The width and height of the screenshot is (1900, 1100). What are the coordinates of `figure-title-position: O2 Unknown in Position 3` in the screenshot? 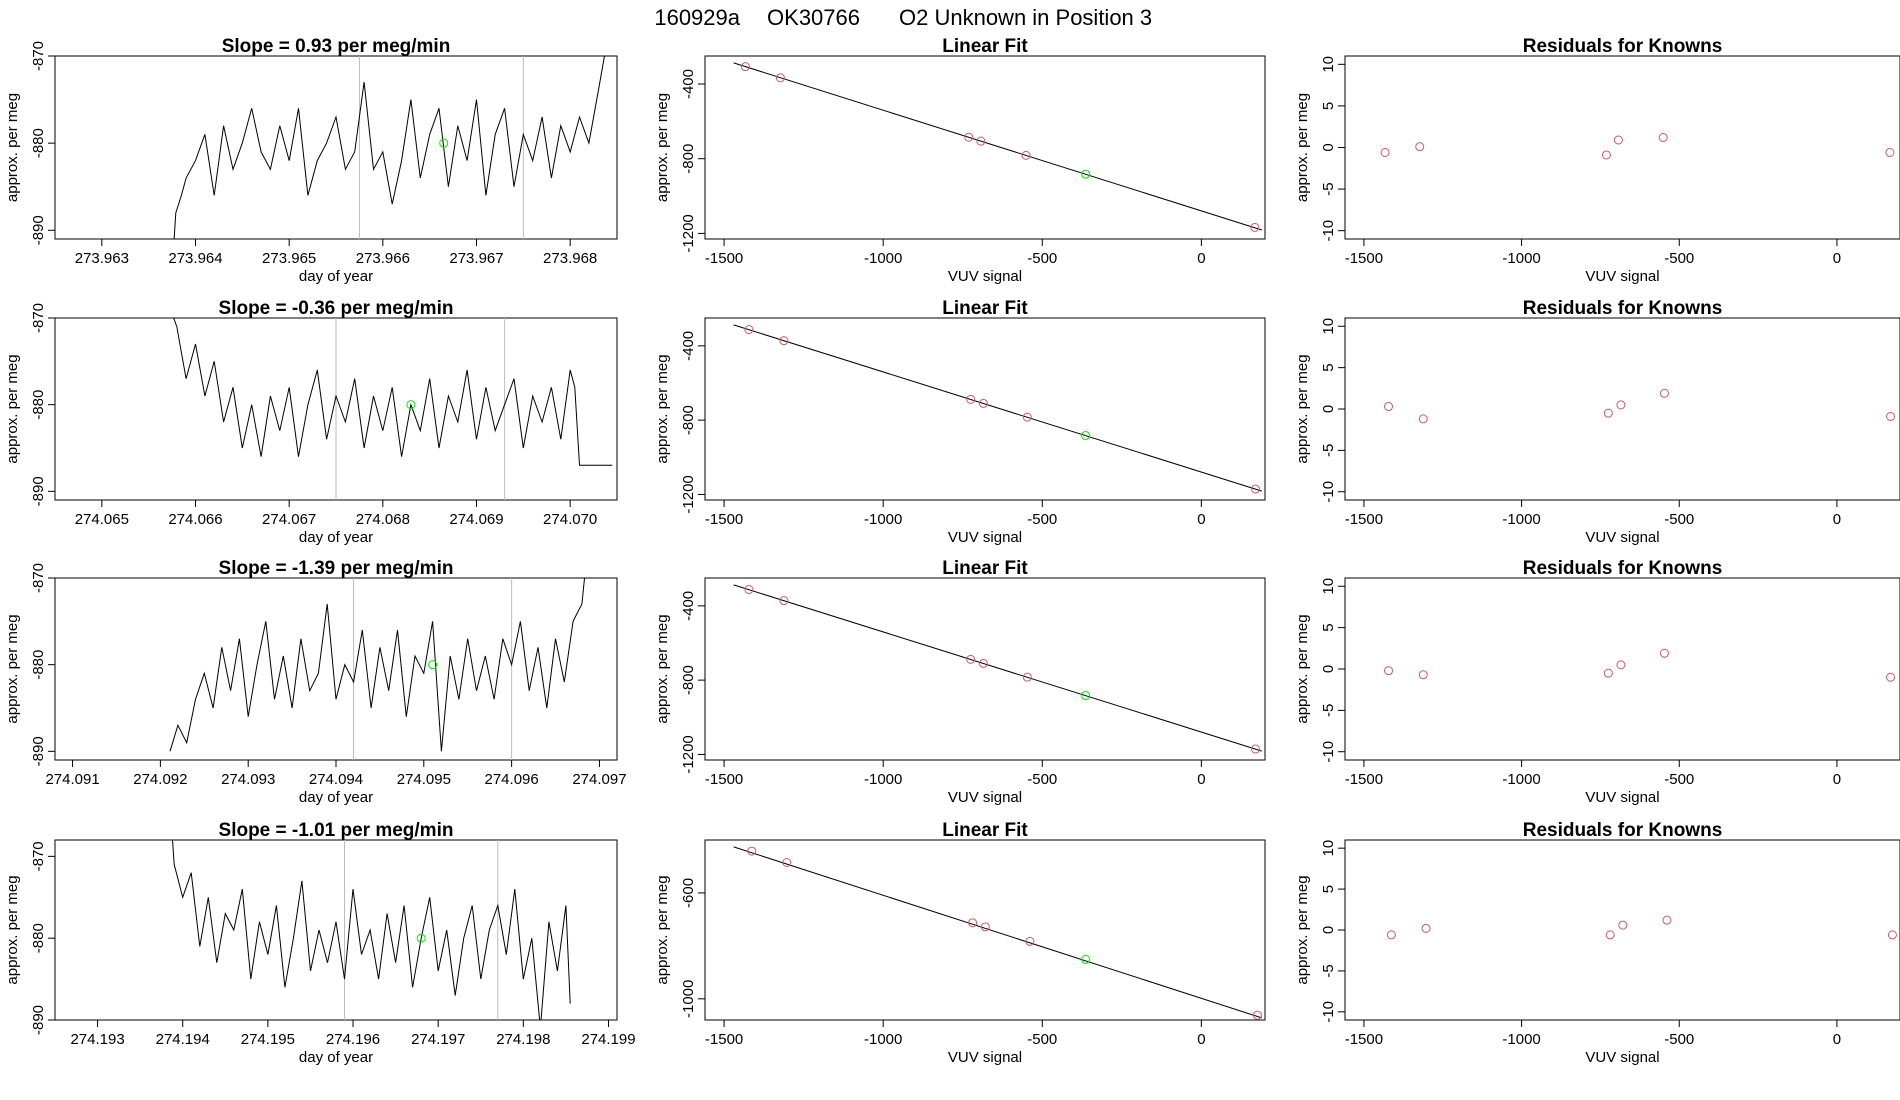 It's located at (1025, 17).